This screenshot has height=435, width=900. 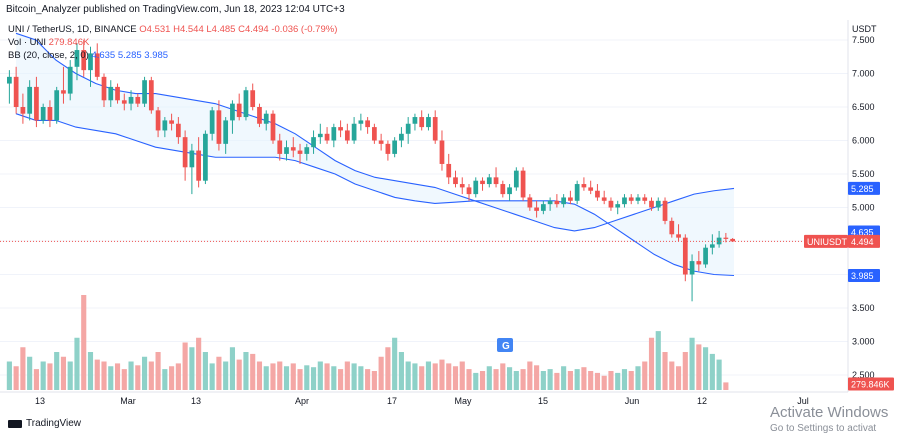 What do you see at coordinates (505, 345) in the screenshot?
I see `translate-icon: G` at bounding box center [505, 345].